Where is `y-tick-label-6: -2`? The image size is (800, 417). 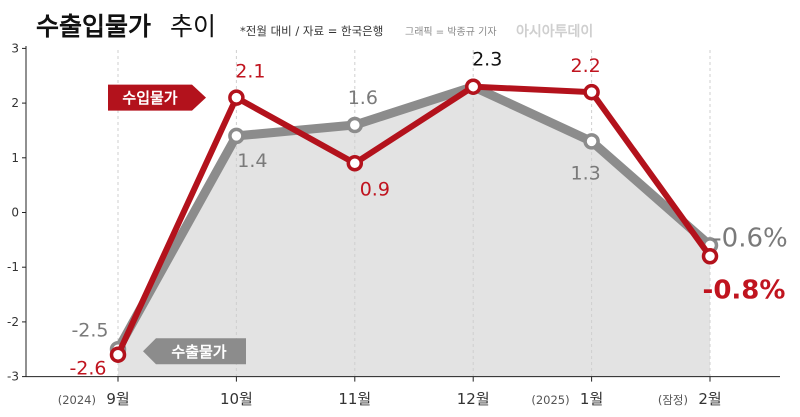 y-tick-label-6: -2 is located at coordinates (13, 322).